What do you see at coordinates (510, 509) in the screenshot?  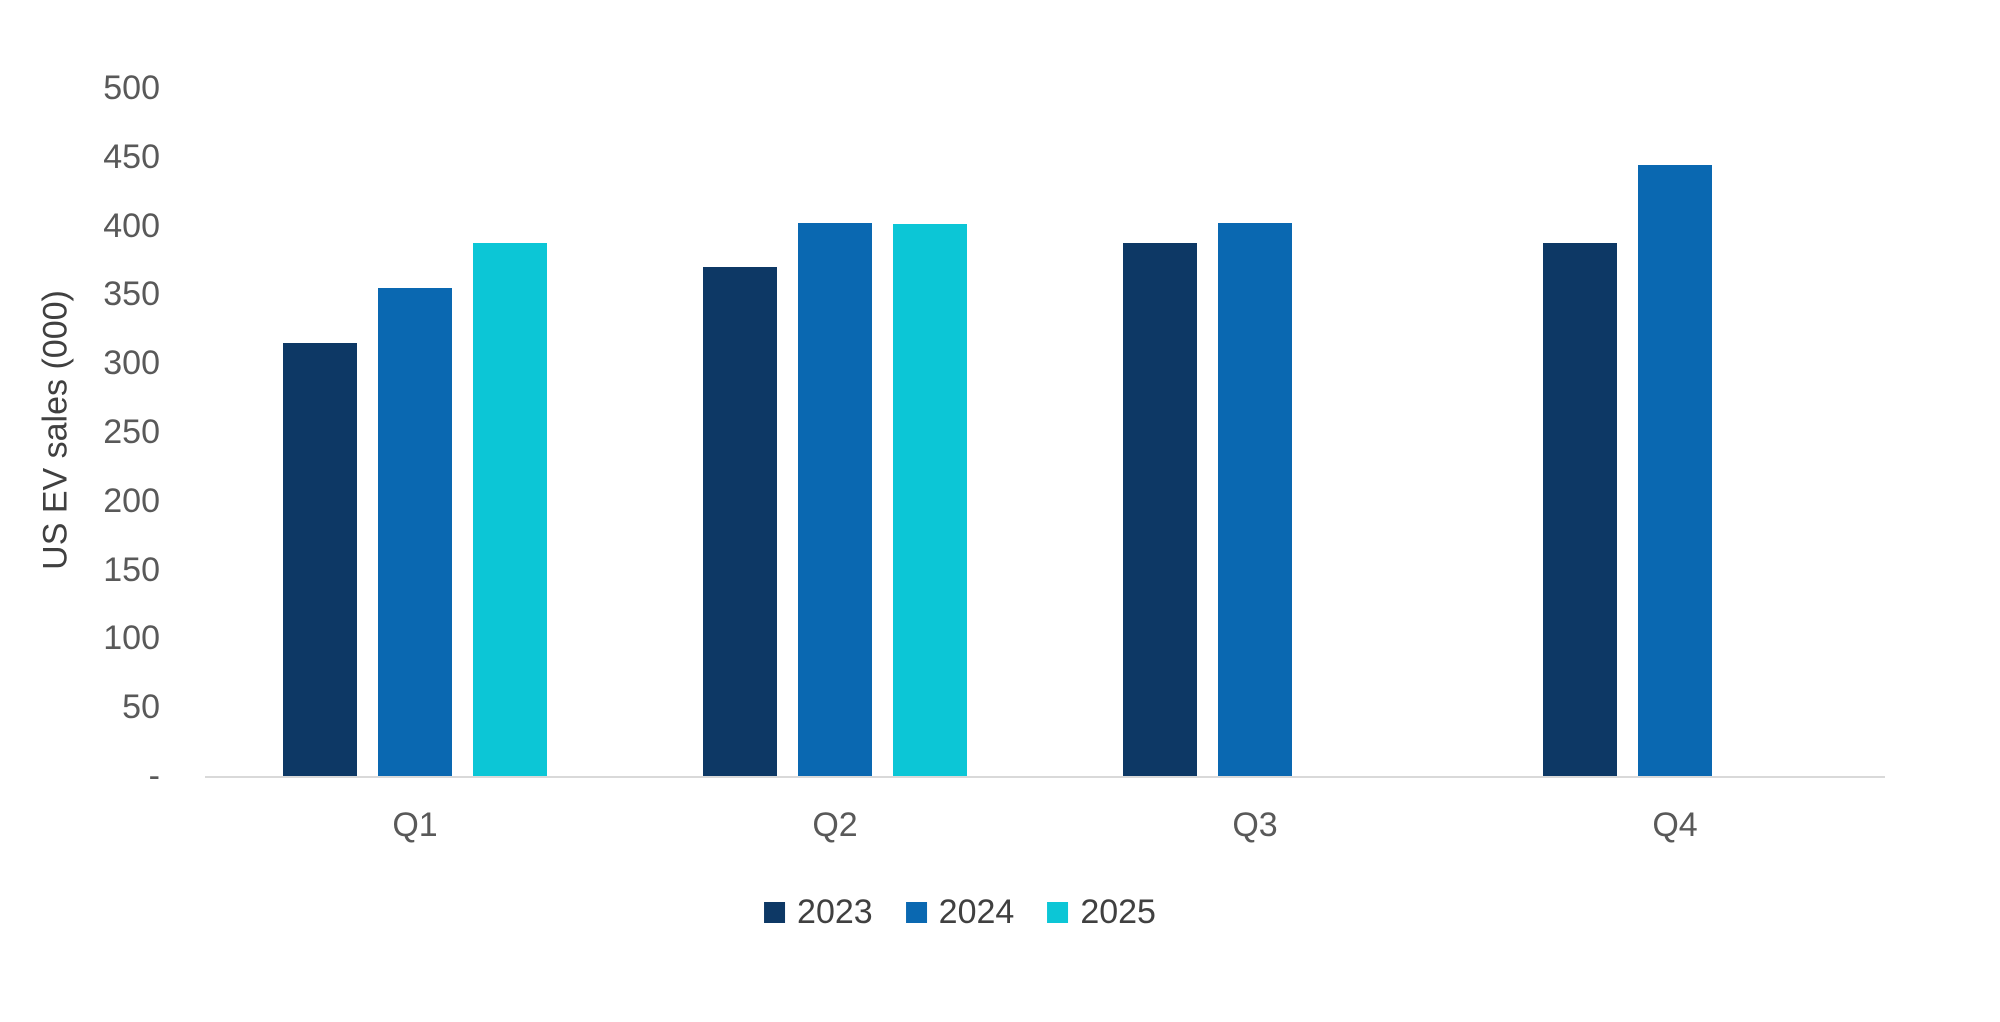 I see `bar-2025-q1` at bounding box center [510, 509].